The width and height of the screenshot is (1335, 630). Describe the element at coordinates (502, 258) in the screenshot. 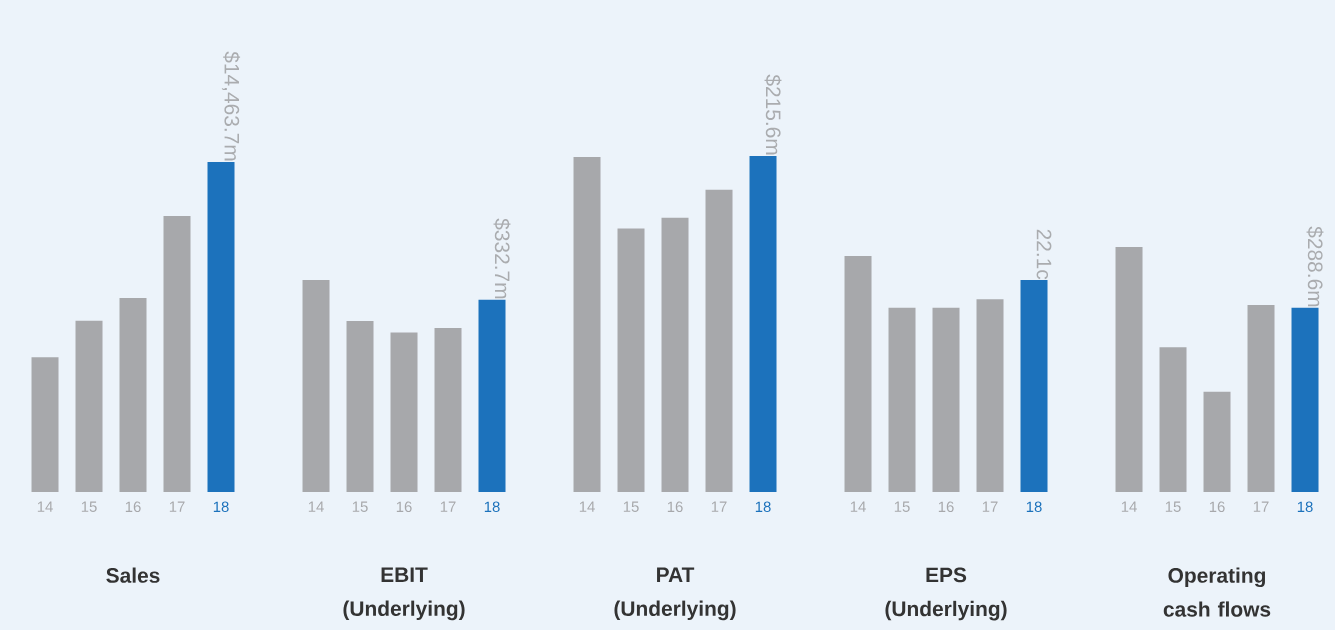

I see `data-label: $332.7m` at that location.